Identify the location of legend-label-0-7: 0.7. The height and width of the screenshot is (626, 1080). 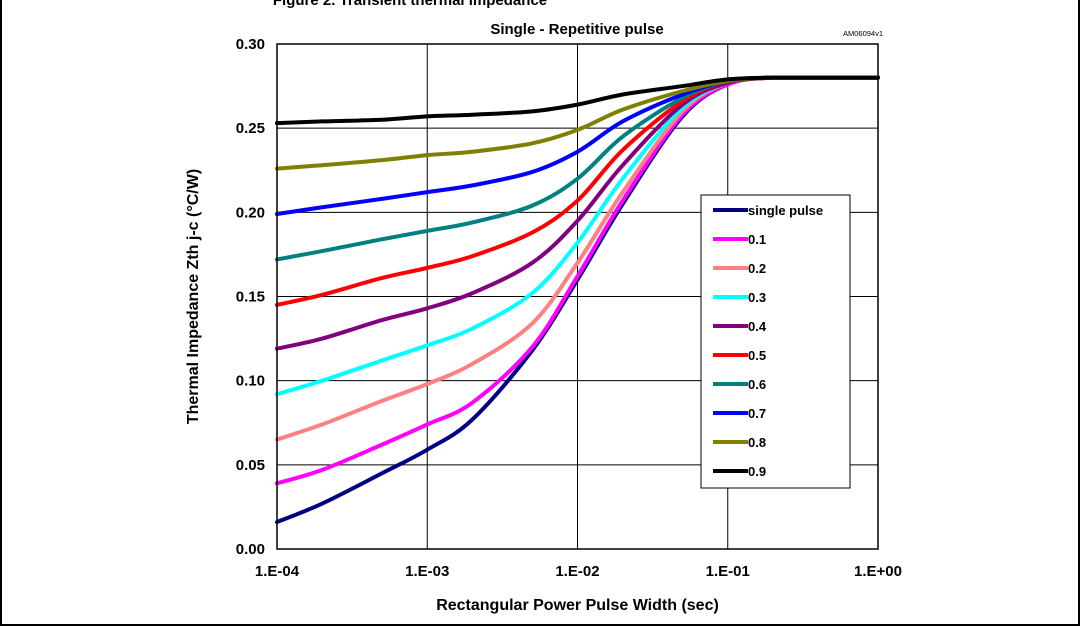
(757, 413).